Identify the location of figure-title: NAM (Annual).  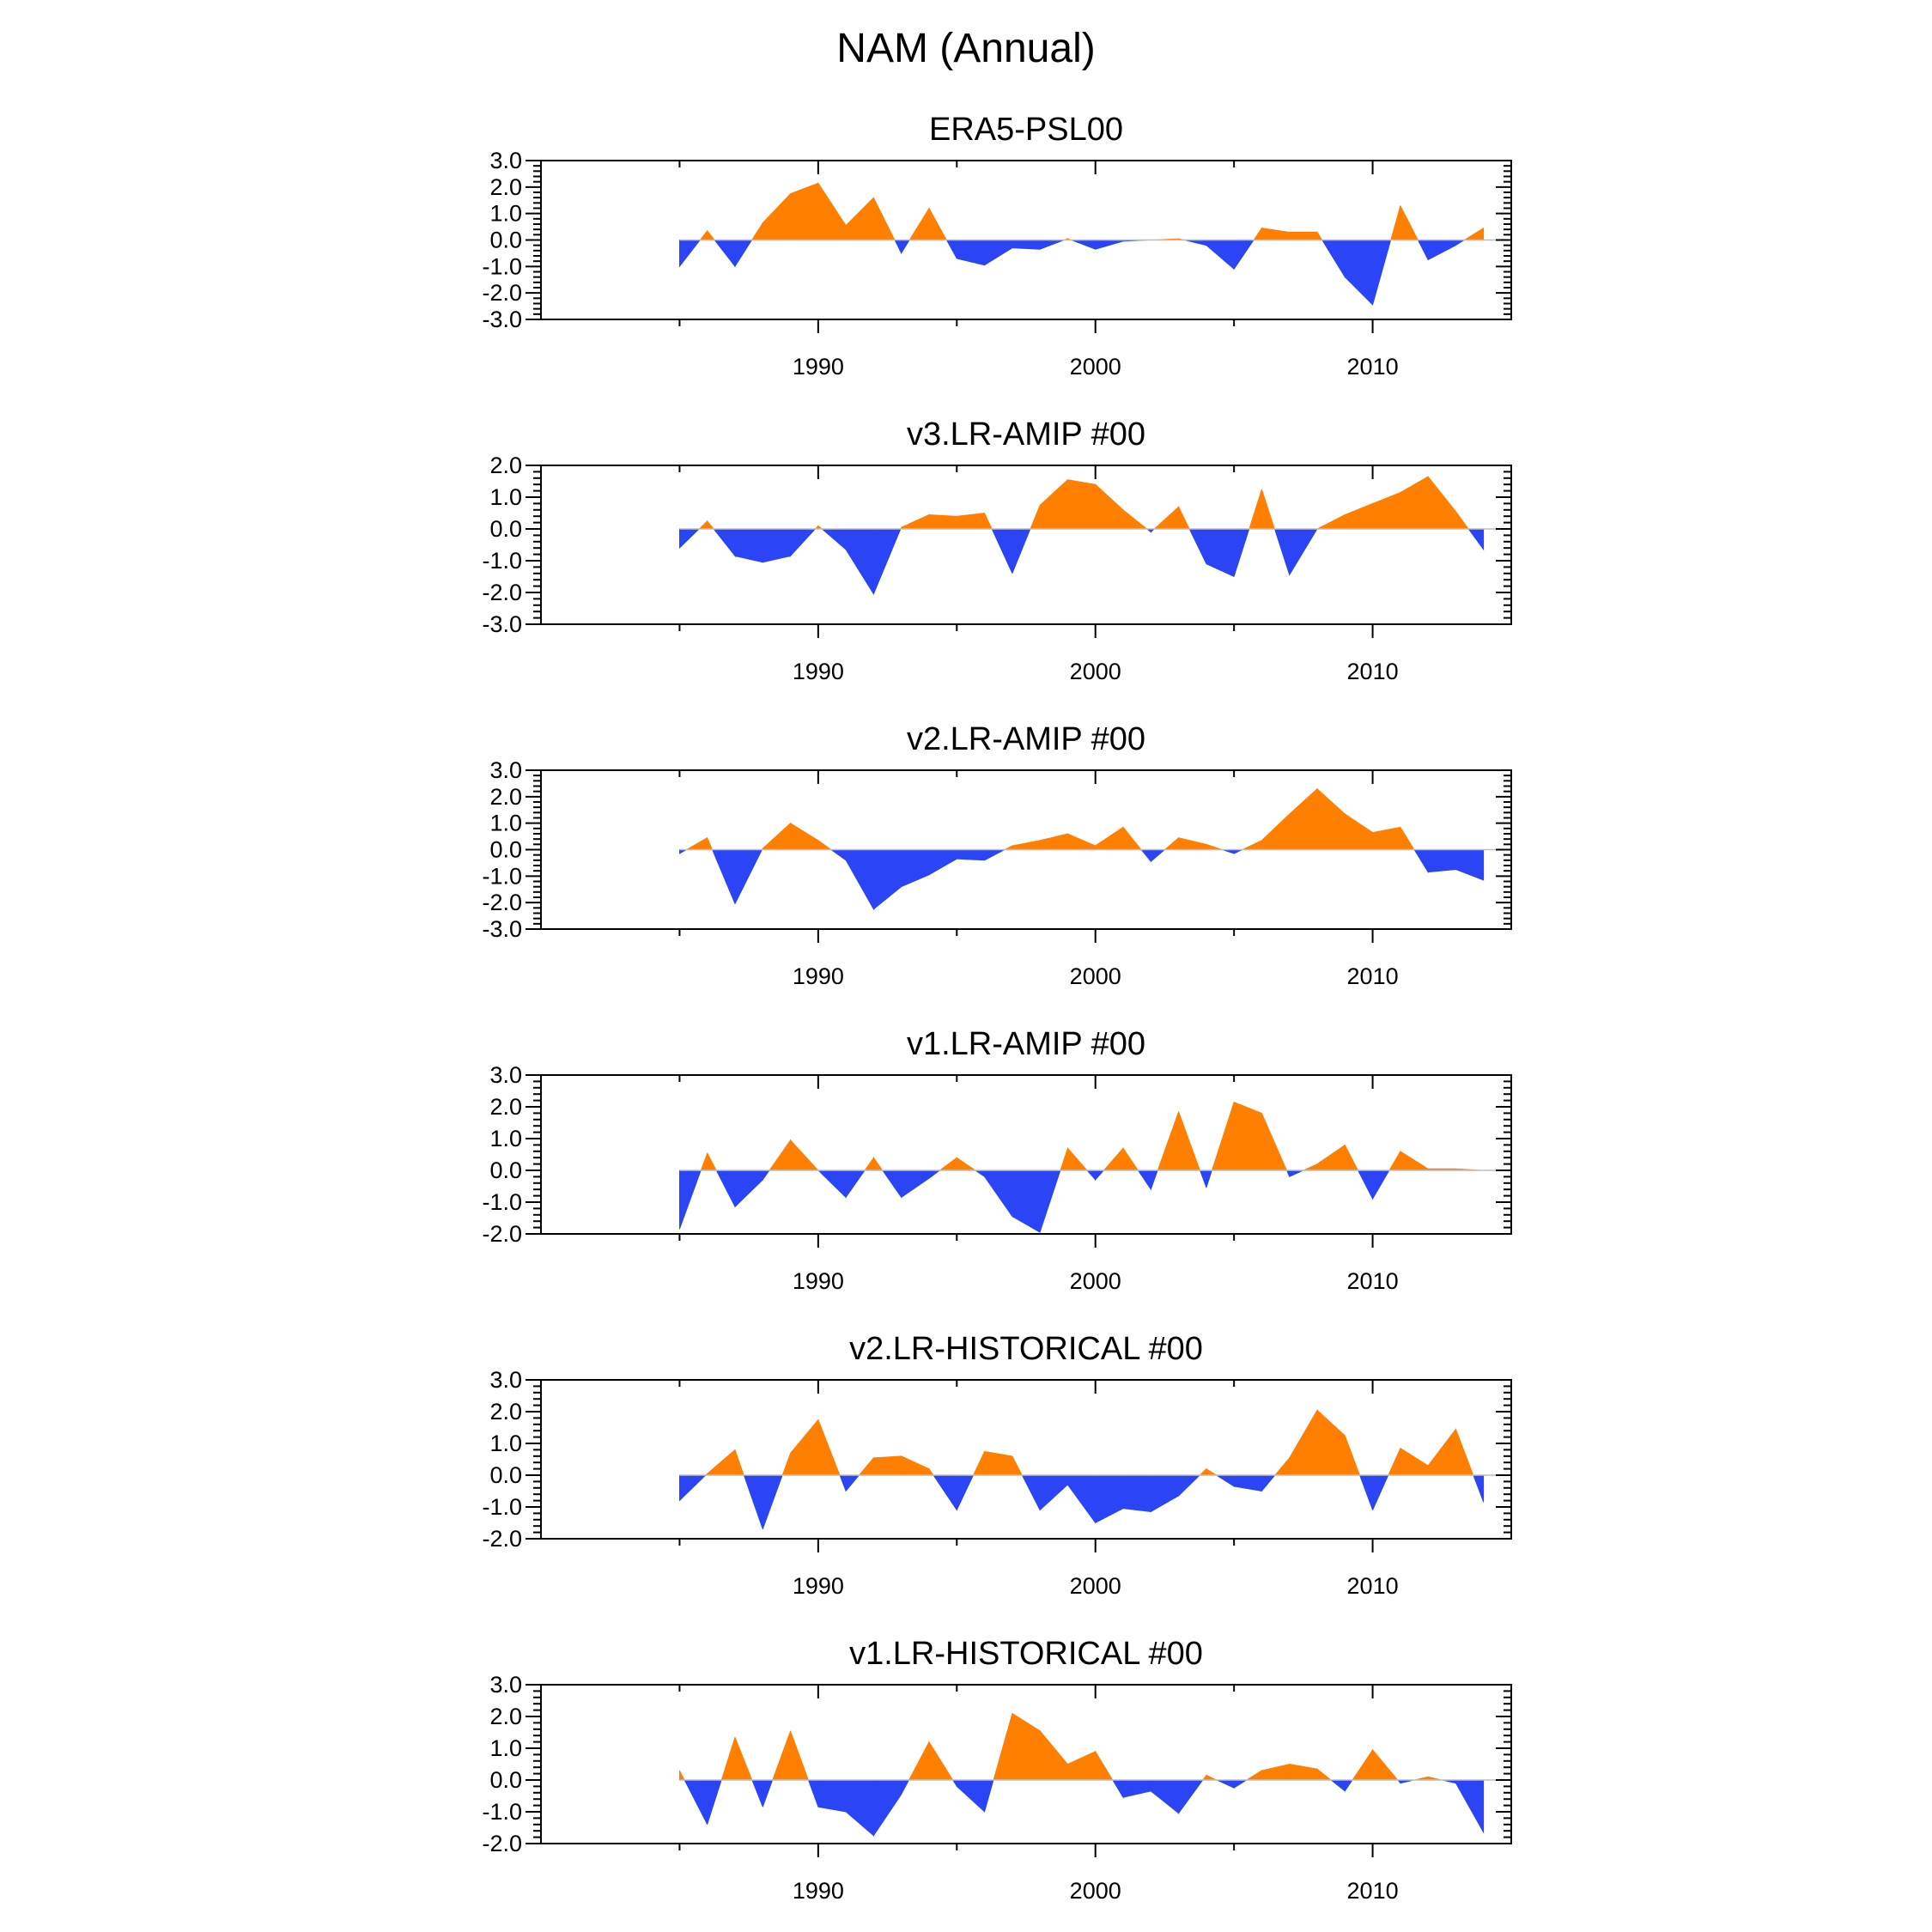
(965, 48).